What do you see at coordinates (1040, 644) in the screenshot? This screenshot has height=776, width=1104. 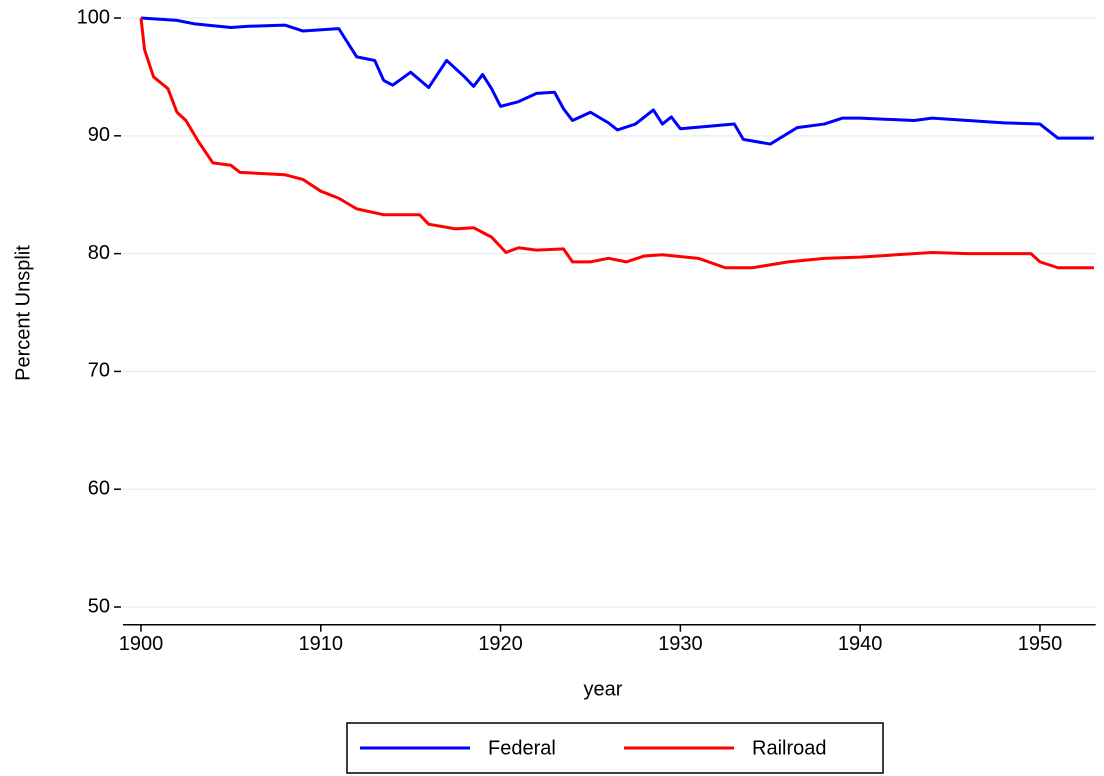 I see `x-tick-label: 1950` at bounding box center [1040, 644].